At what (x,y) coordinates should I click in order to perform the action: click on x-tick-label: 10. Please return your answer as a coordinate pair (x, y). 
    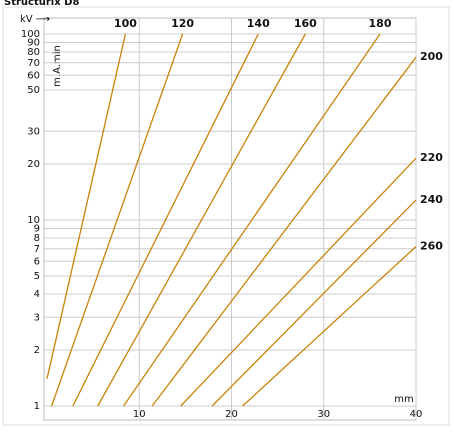
    Looking at the image, I should click on (139, 414).